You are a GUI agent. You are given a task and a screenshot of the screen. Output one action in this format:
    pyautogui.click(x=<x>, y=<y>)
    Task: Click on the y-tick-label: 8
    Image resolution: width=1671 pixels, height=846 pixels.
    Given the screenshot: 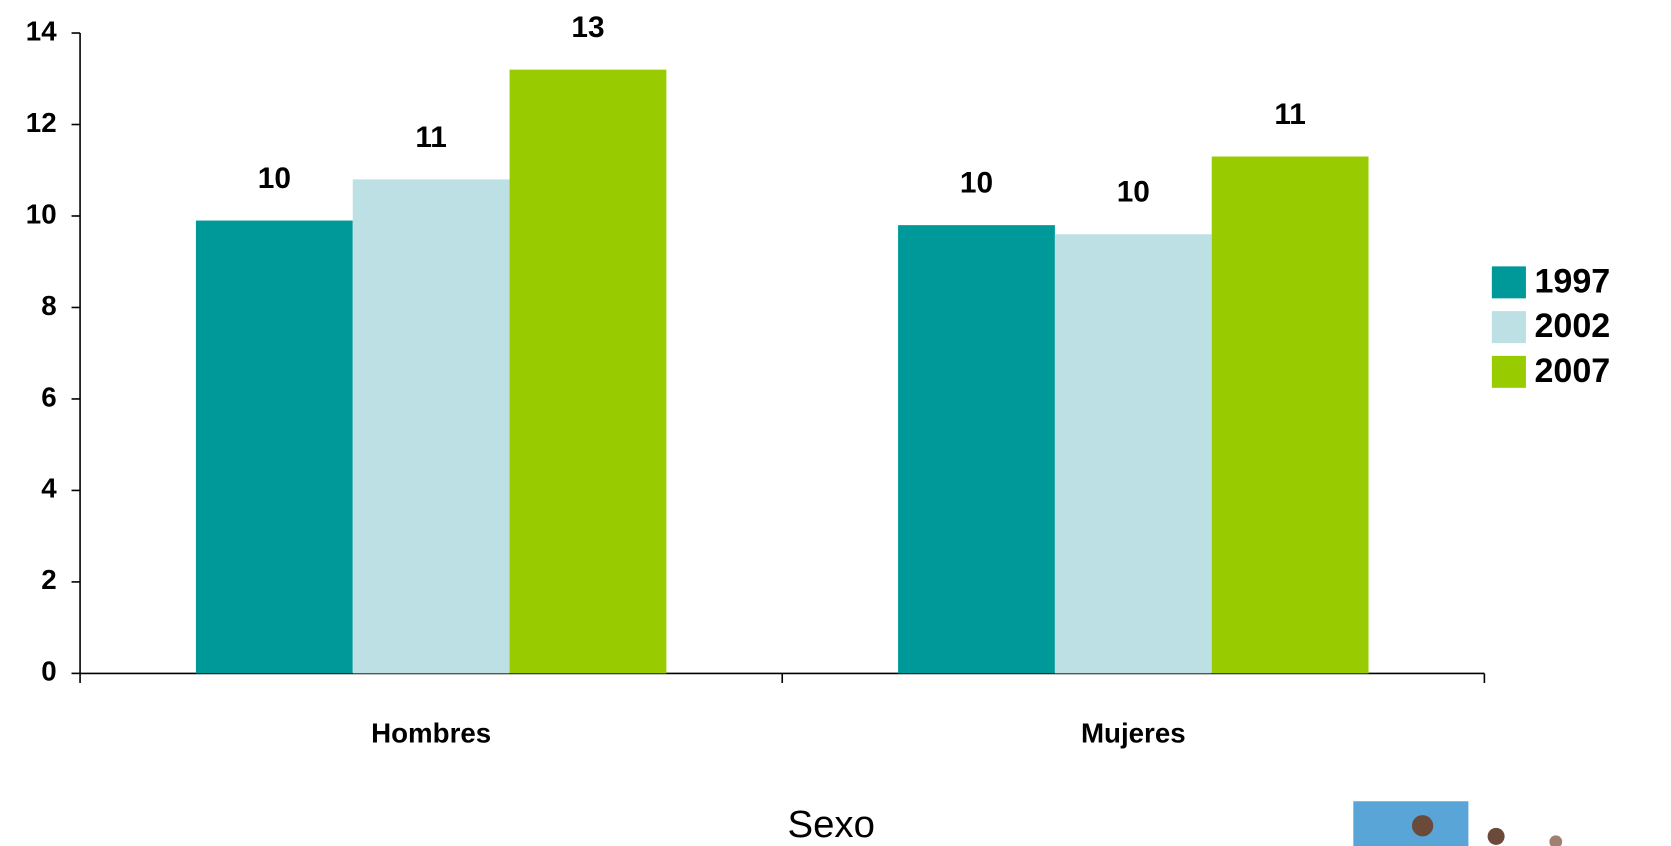 What is the action you would take?
    pyautogui.click(x=48, y=305)
    